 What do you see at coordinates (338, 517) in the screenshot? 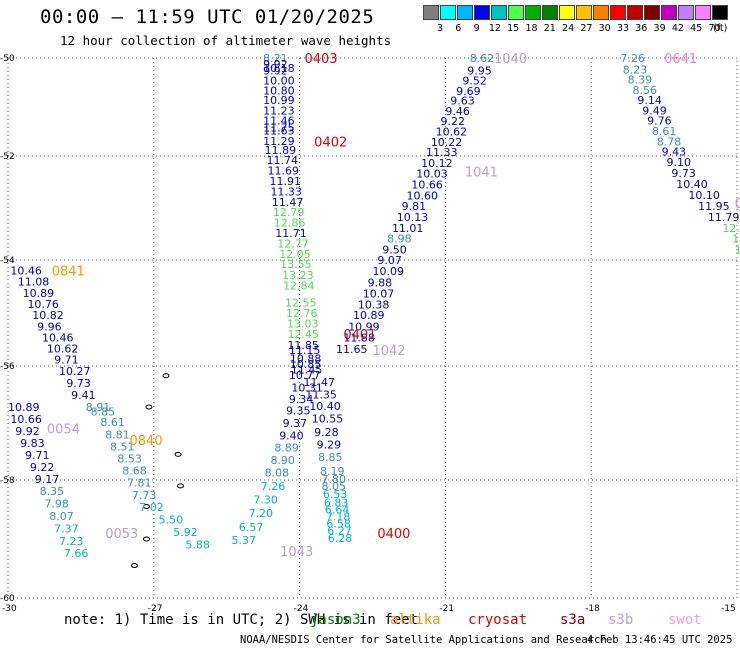
I see `wave-height-value: 7.18` at bounding box center [338, 517].